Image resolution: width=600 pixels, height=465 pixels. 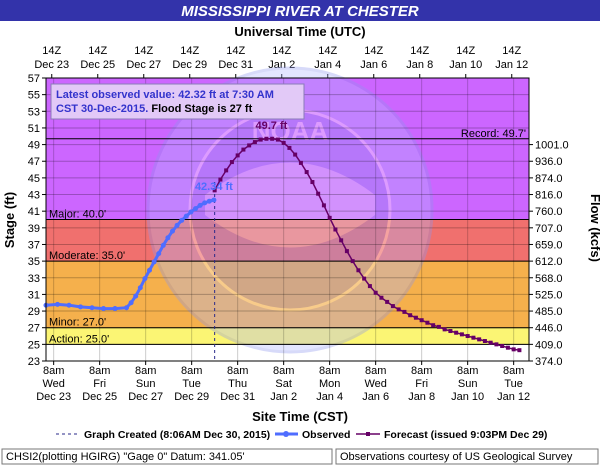 I want to click on top-tick-date: Jan 8, so click(x=419, y=65).